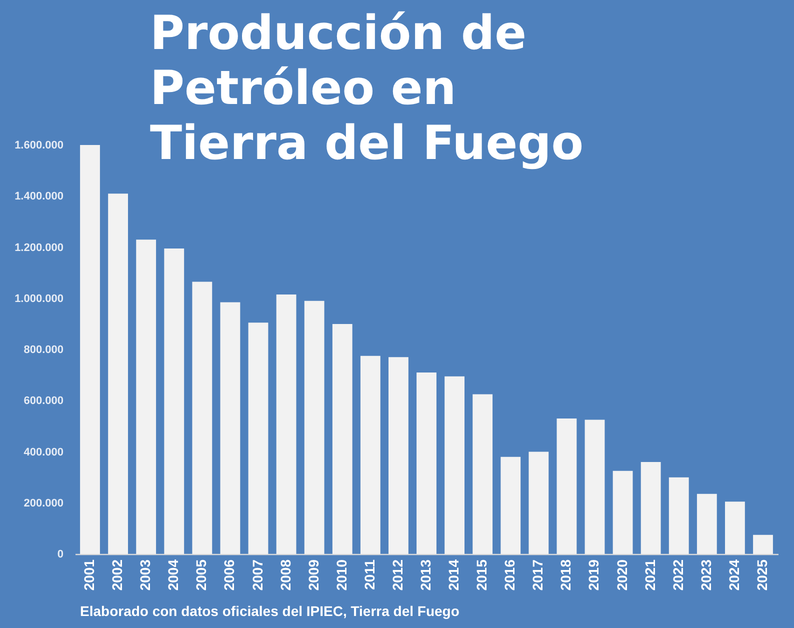  Describe the element at coordinates (39, 248) in the screenshot. I see `y-tick-label: 1.200.000` at that location.